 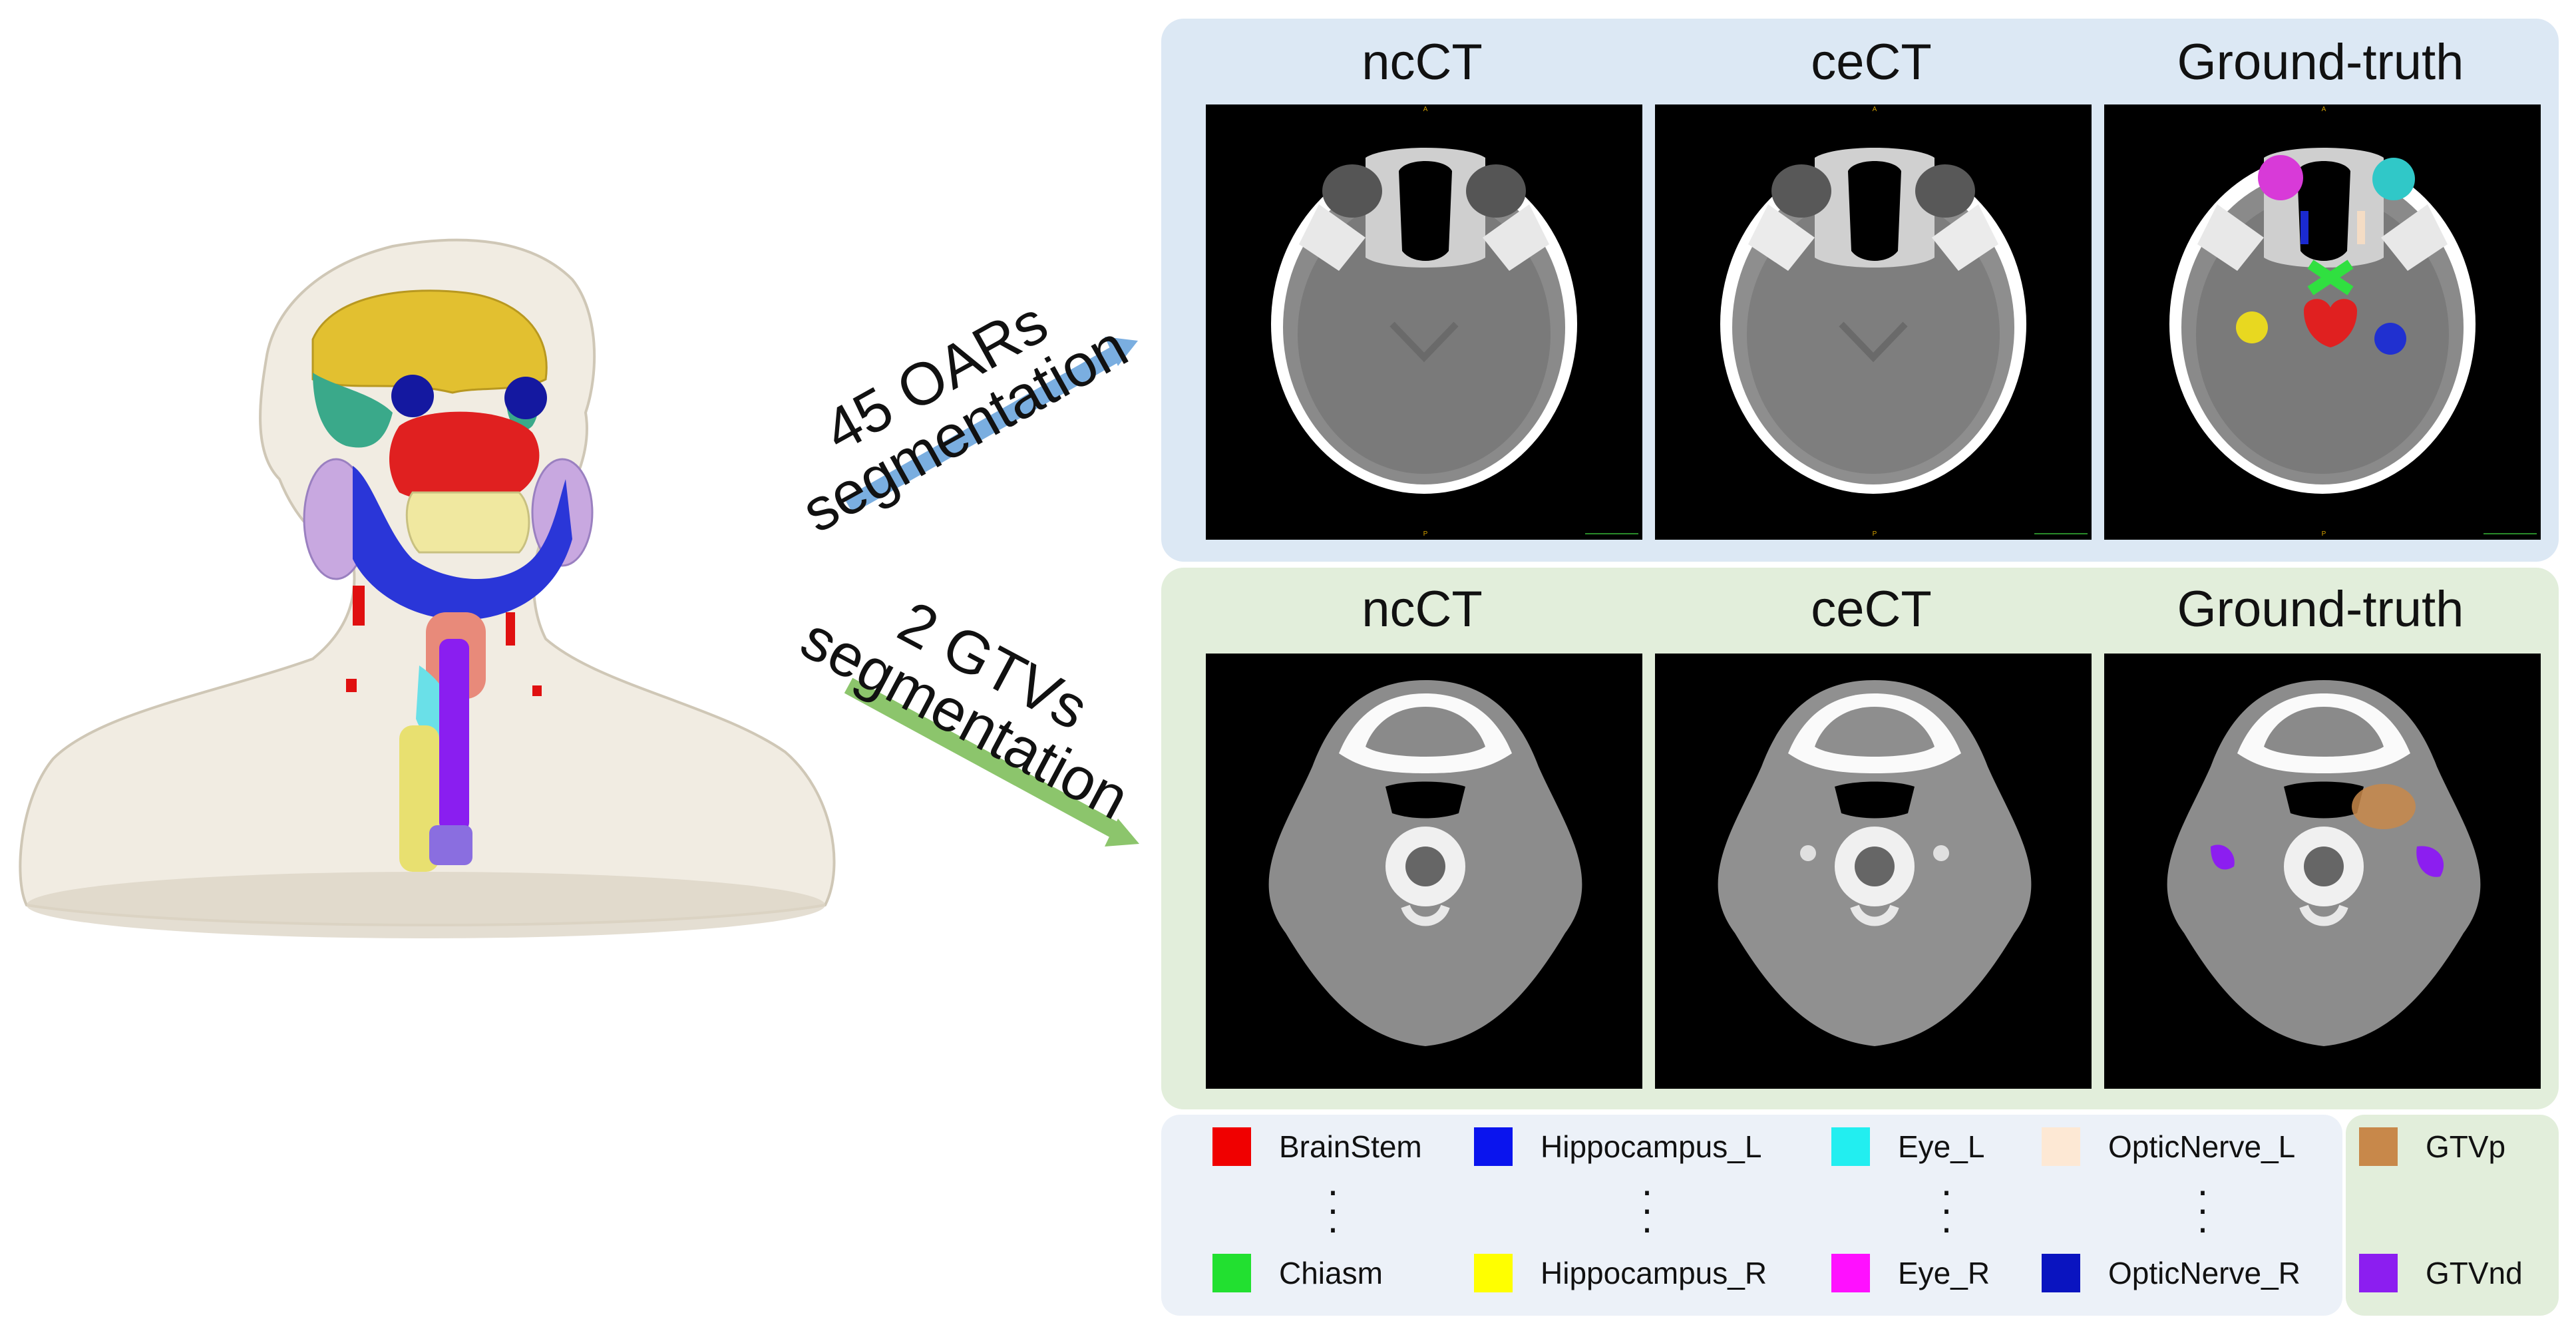 What do you see at coordinates (1942, 1146) in the screenshot?
I see `legend-label: Eye_L` at bounding box center [1942, 1146].